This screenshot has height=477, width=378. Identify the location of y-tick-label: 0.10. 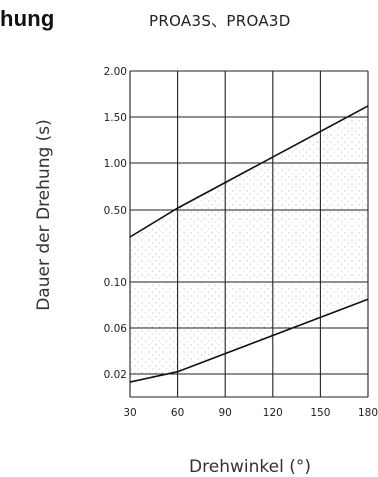
(115, 283).